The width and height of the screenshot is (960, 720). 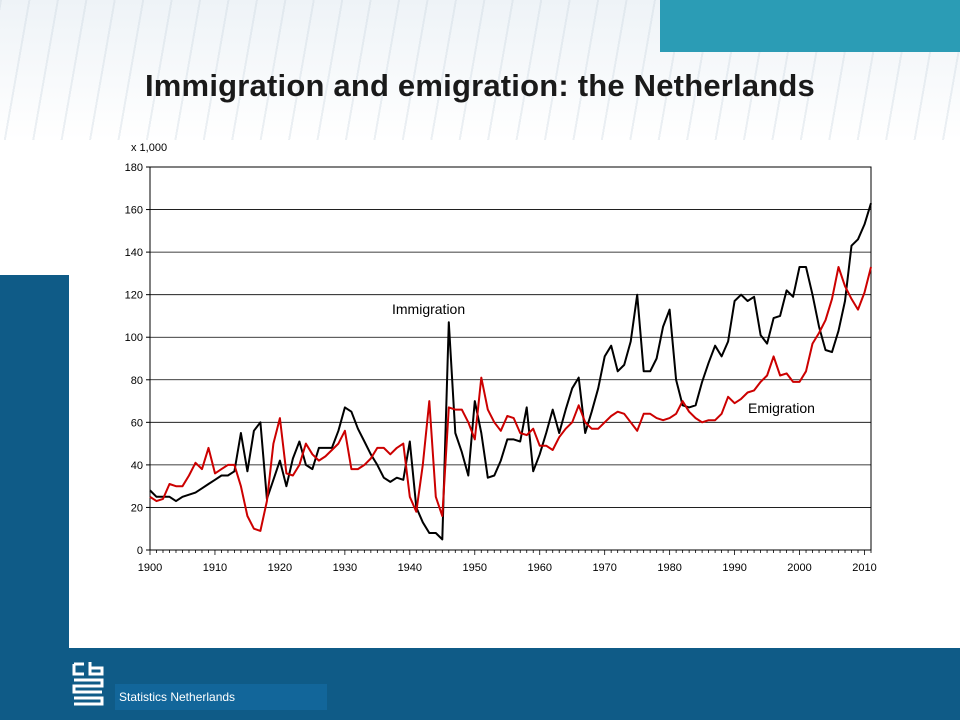 I want to click on y-tick-label: 140, so click(x=134, y=253).